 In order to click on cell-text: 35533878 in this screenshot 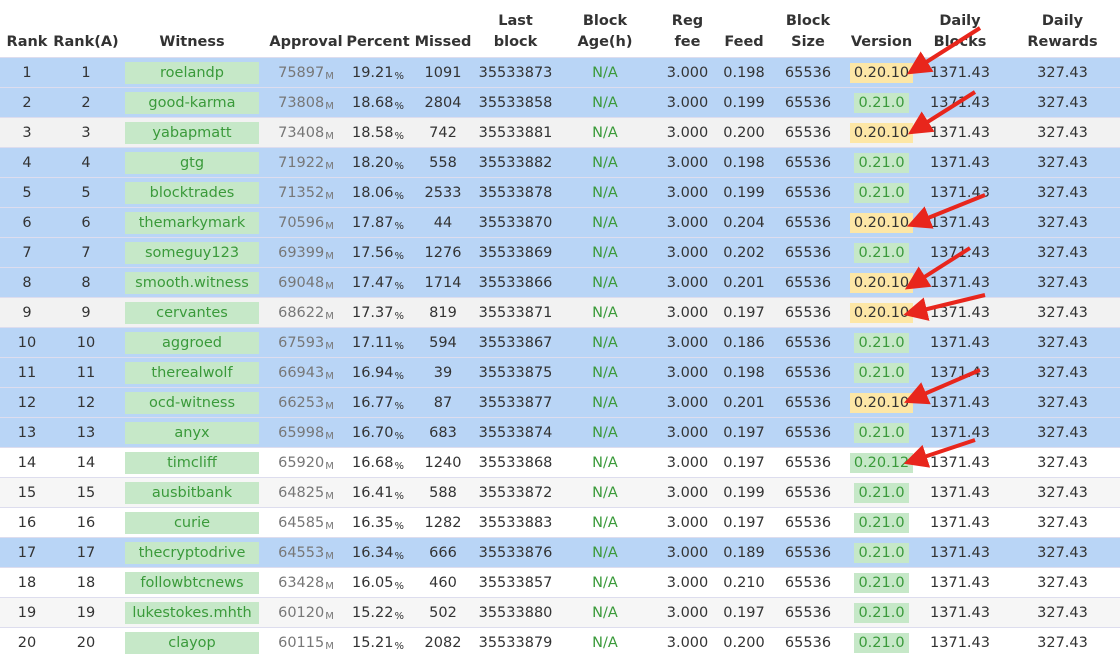, I will do `click(515, 192)`.